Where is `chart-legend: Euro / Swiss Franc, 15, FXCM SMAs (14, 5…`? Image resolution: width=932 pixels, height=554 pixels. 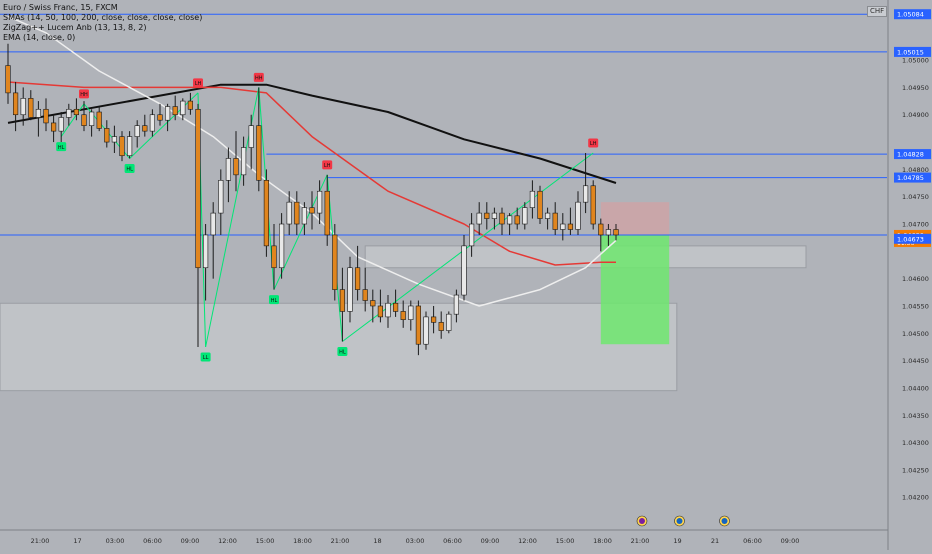
chart-legend: Euro / Swiss Franc, 15, FXCM SMAs (14, 5… is located at coordinates (102, 23).